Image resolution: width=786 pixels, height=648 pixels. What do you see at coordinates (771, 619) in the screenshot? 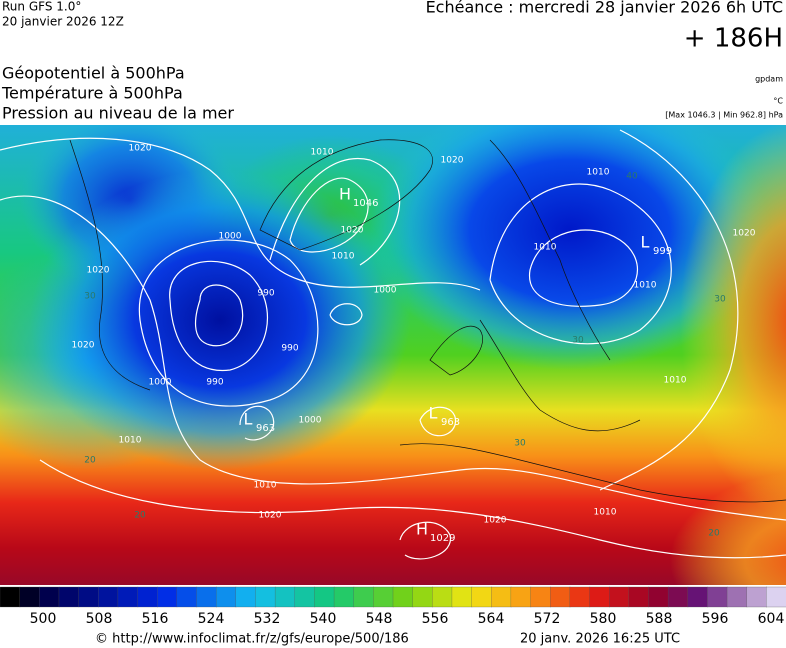
I see `colorbar-label: 604` at bounding box center [771, 619].